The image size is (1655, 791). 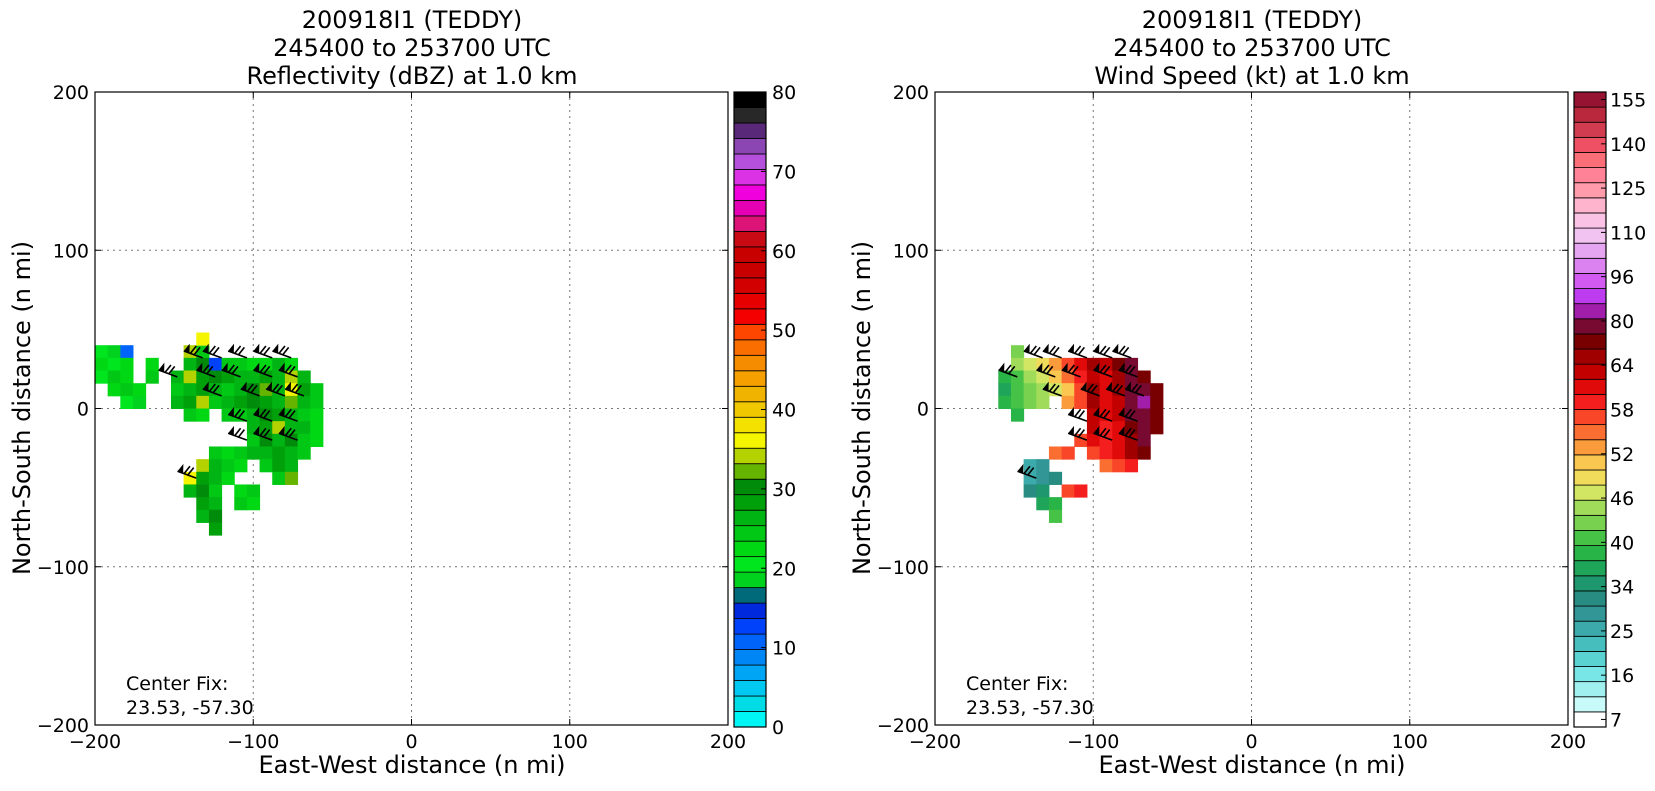 I want to click on reflectivity-y-axis-label: North-South distance (n mi), so click(x=22, y=408).